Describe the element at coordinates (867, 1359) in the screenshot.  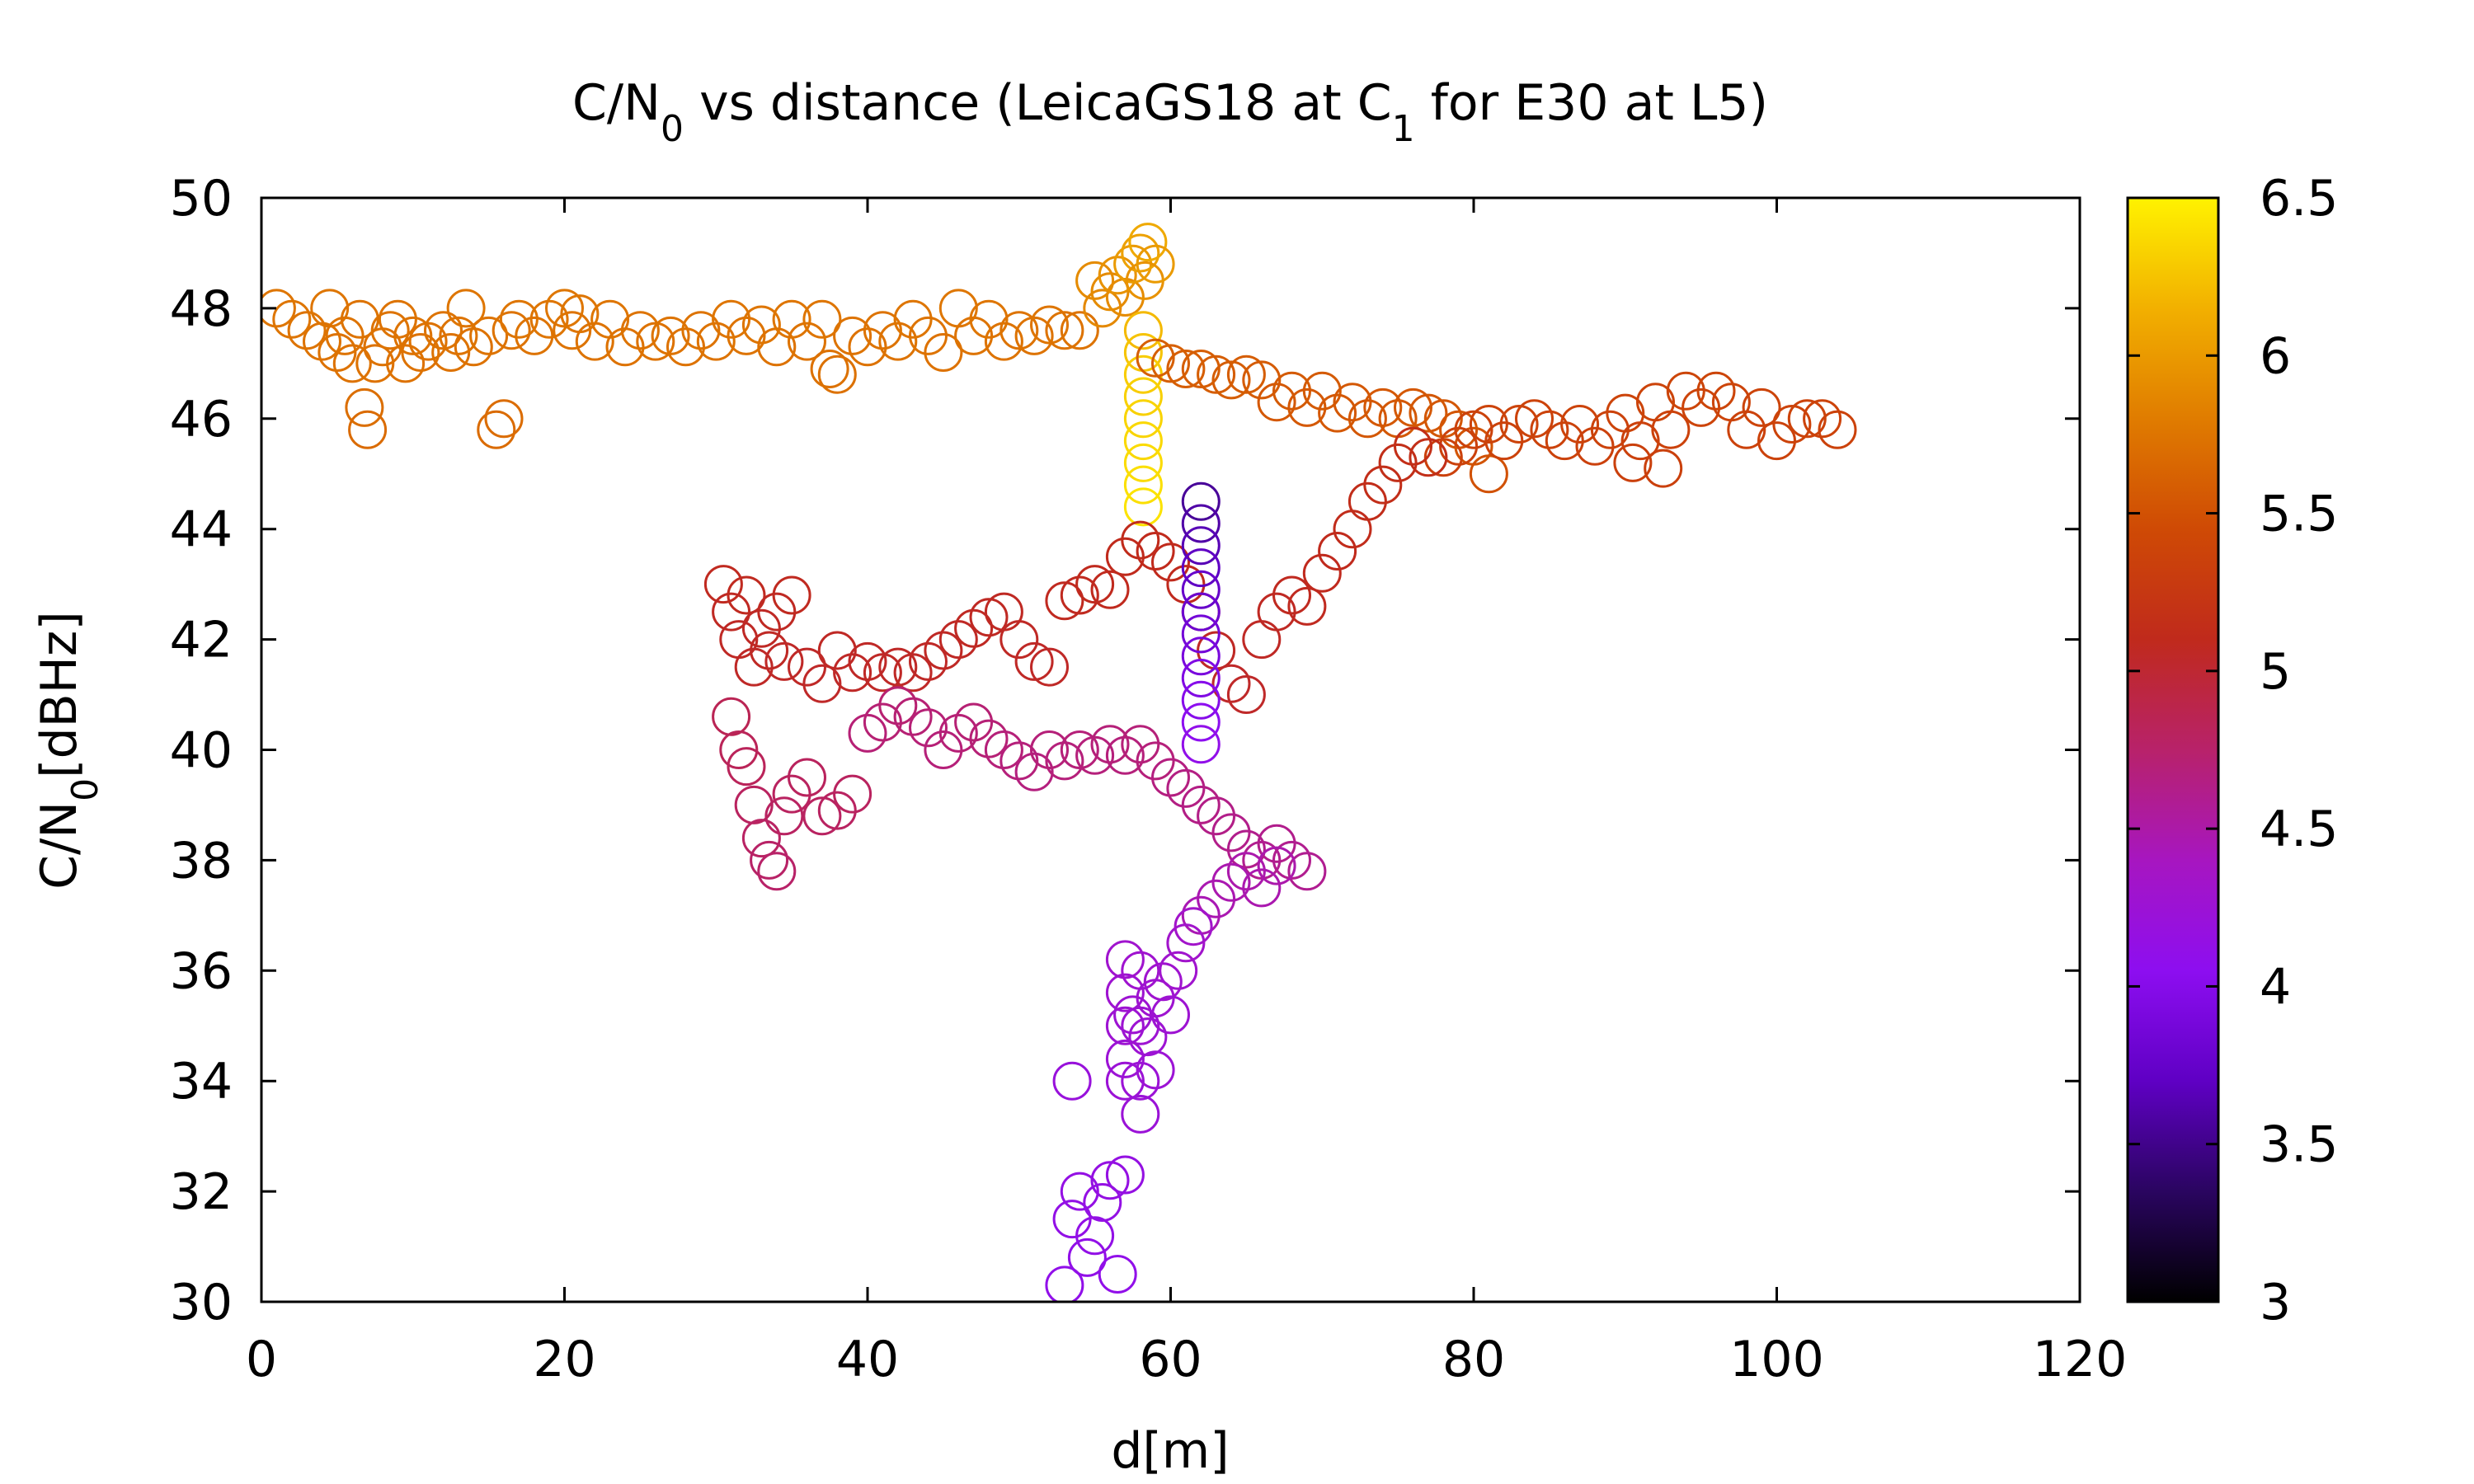
I see `x-tick-label: 40` at that location.